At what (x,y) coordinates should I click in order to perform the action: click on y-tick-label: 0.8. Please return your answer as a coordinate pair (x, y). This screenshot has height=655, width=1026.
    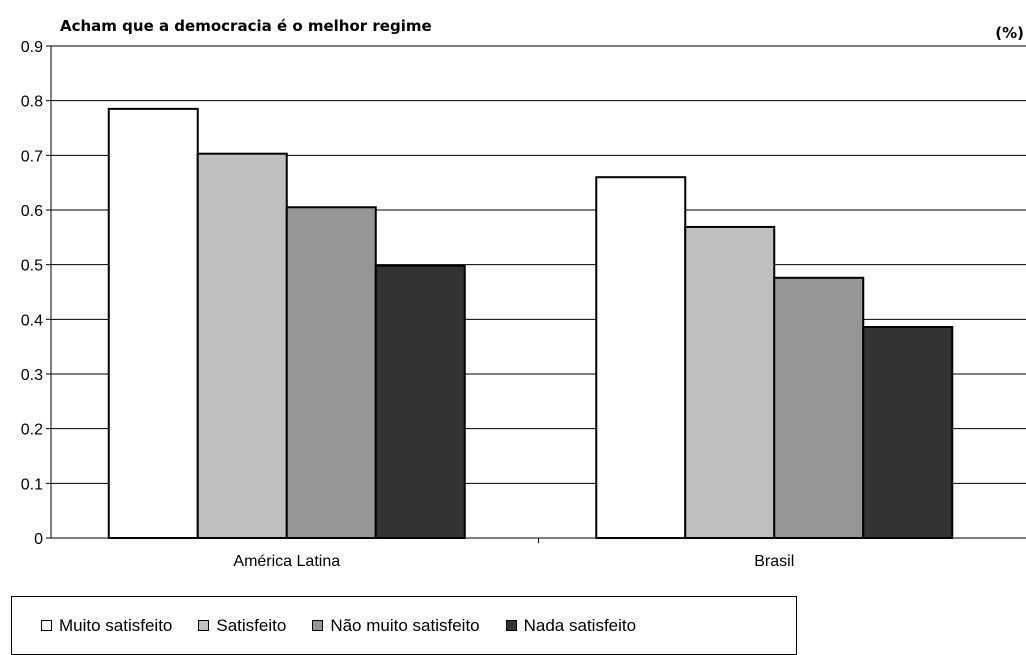
    Looking at the image, I should click on (32, 102).